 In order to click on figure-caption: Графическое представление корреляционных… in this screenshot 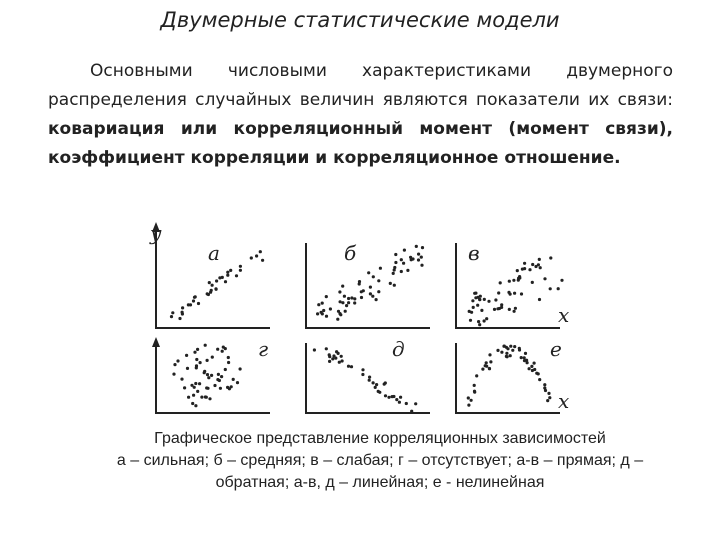, I will do `click(380, 461)`.